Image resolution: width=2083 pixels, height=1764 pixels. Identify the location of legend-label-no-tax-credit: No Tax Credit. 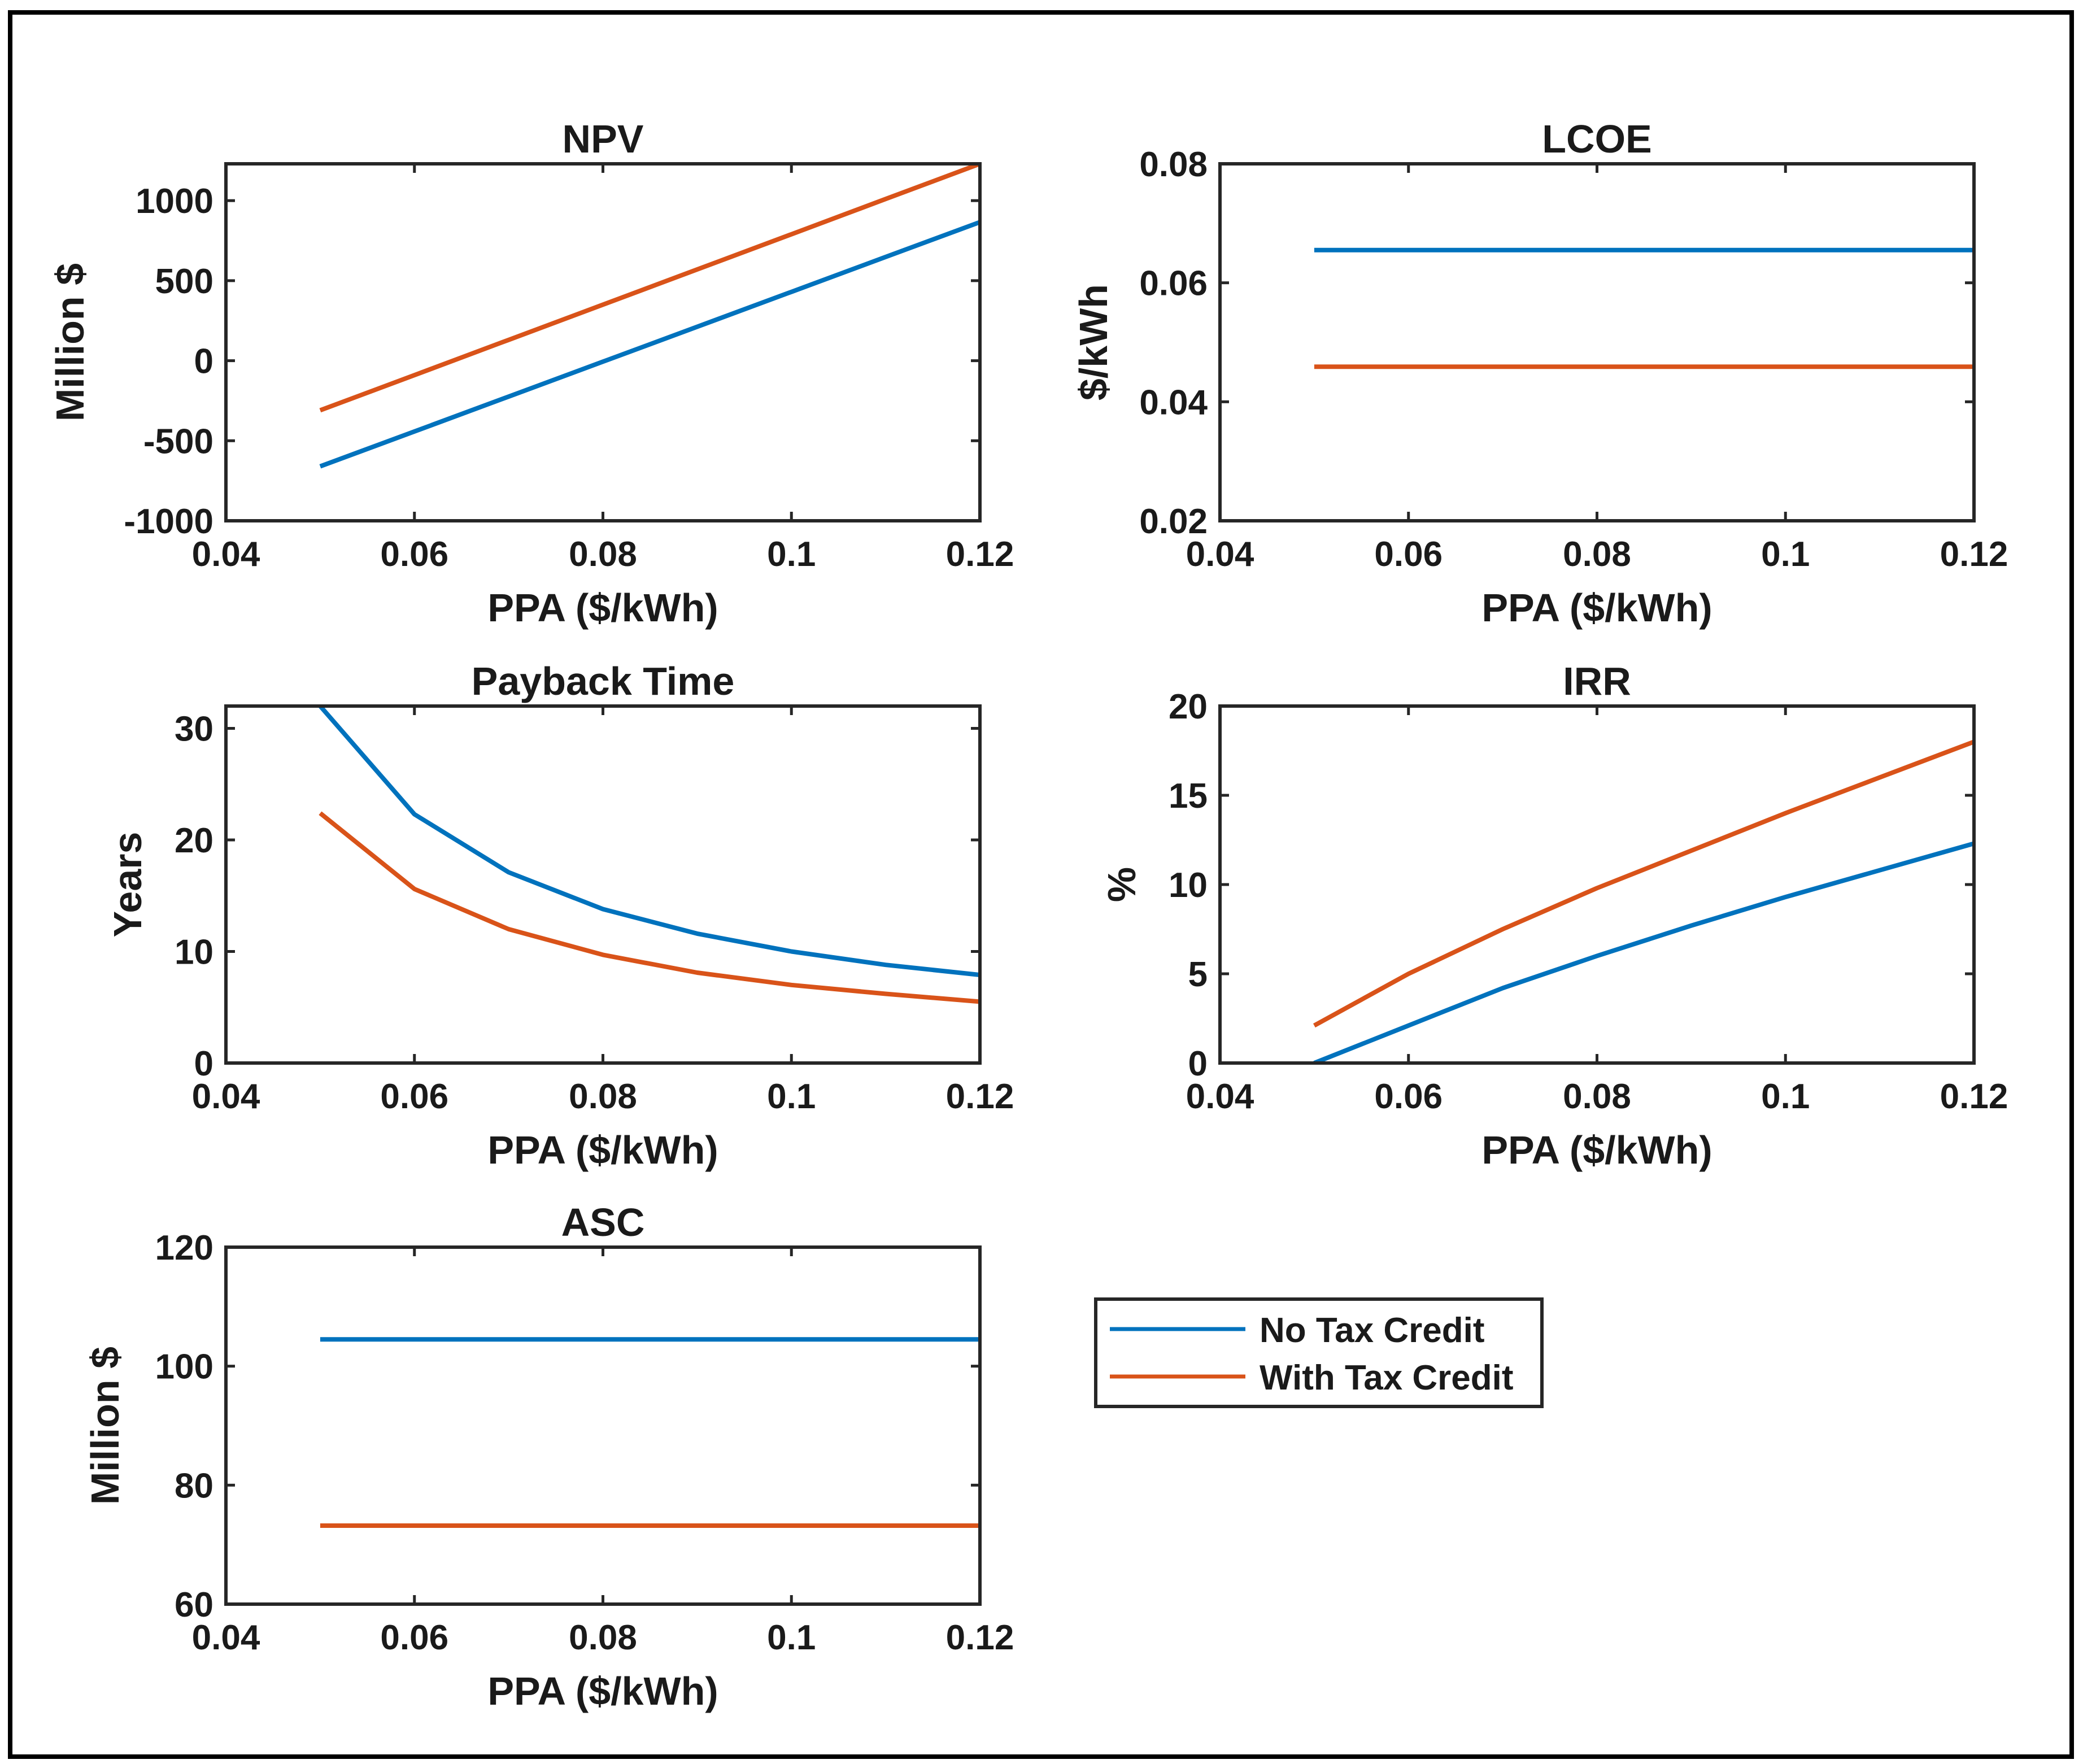
(1372, 1330).